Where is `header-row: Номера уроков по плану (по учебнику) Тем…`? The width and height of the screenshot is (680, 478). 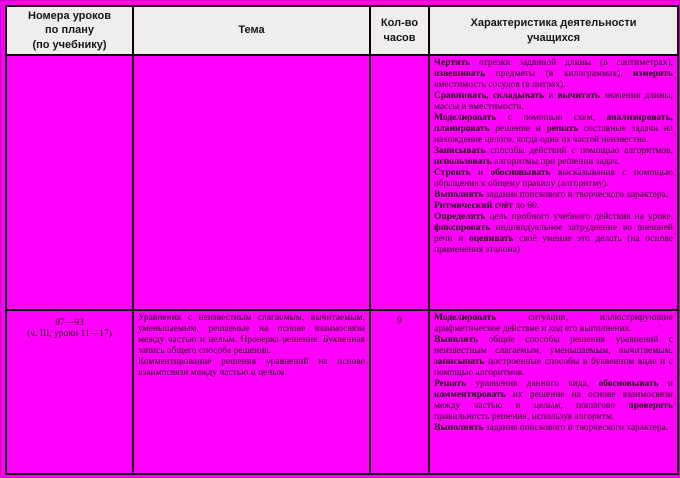
header-row: Номера уроков по плану (по учебнику) Тем… is located at coordinates (342, 30).